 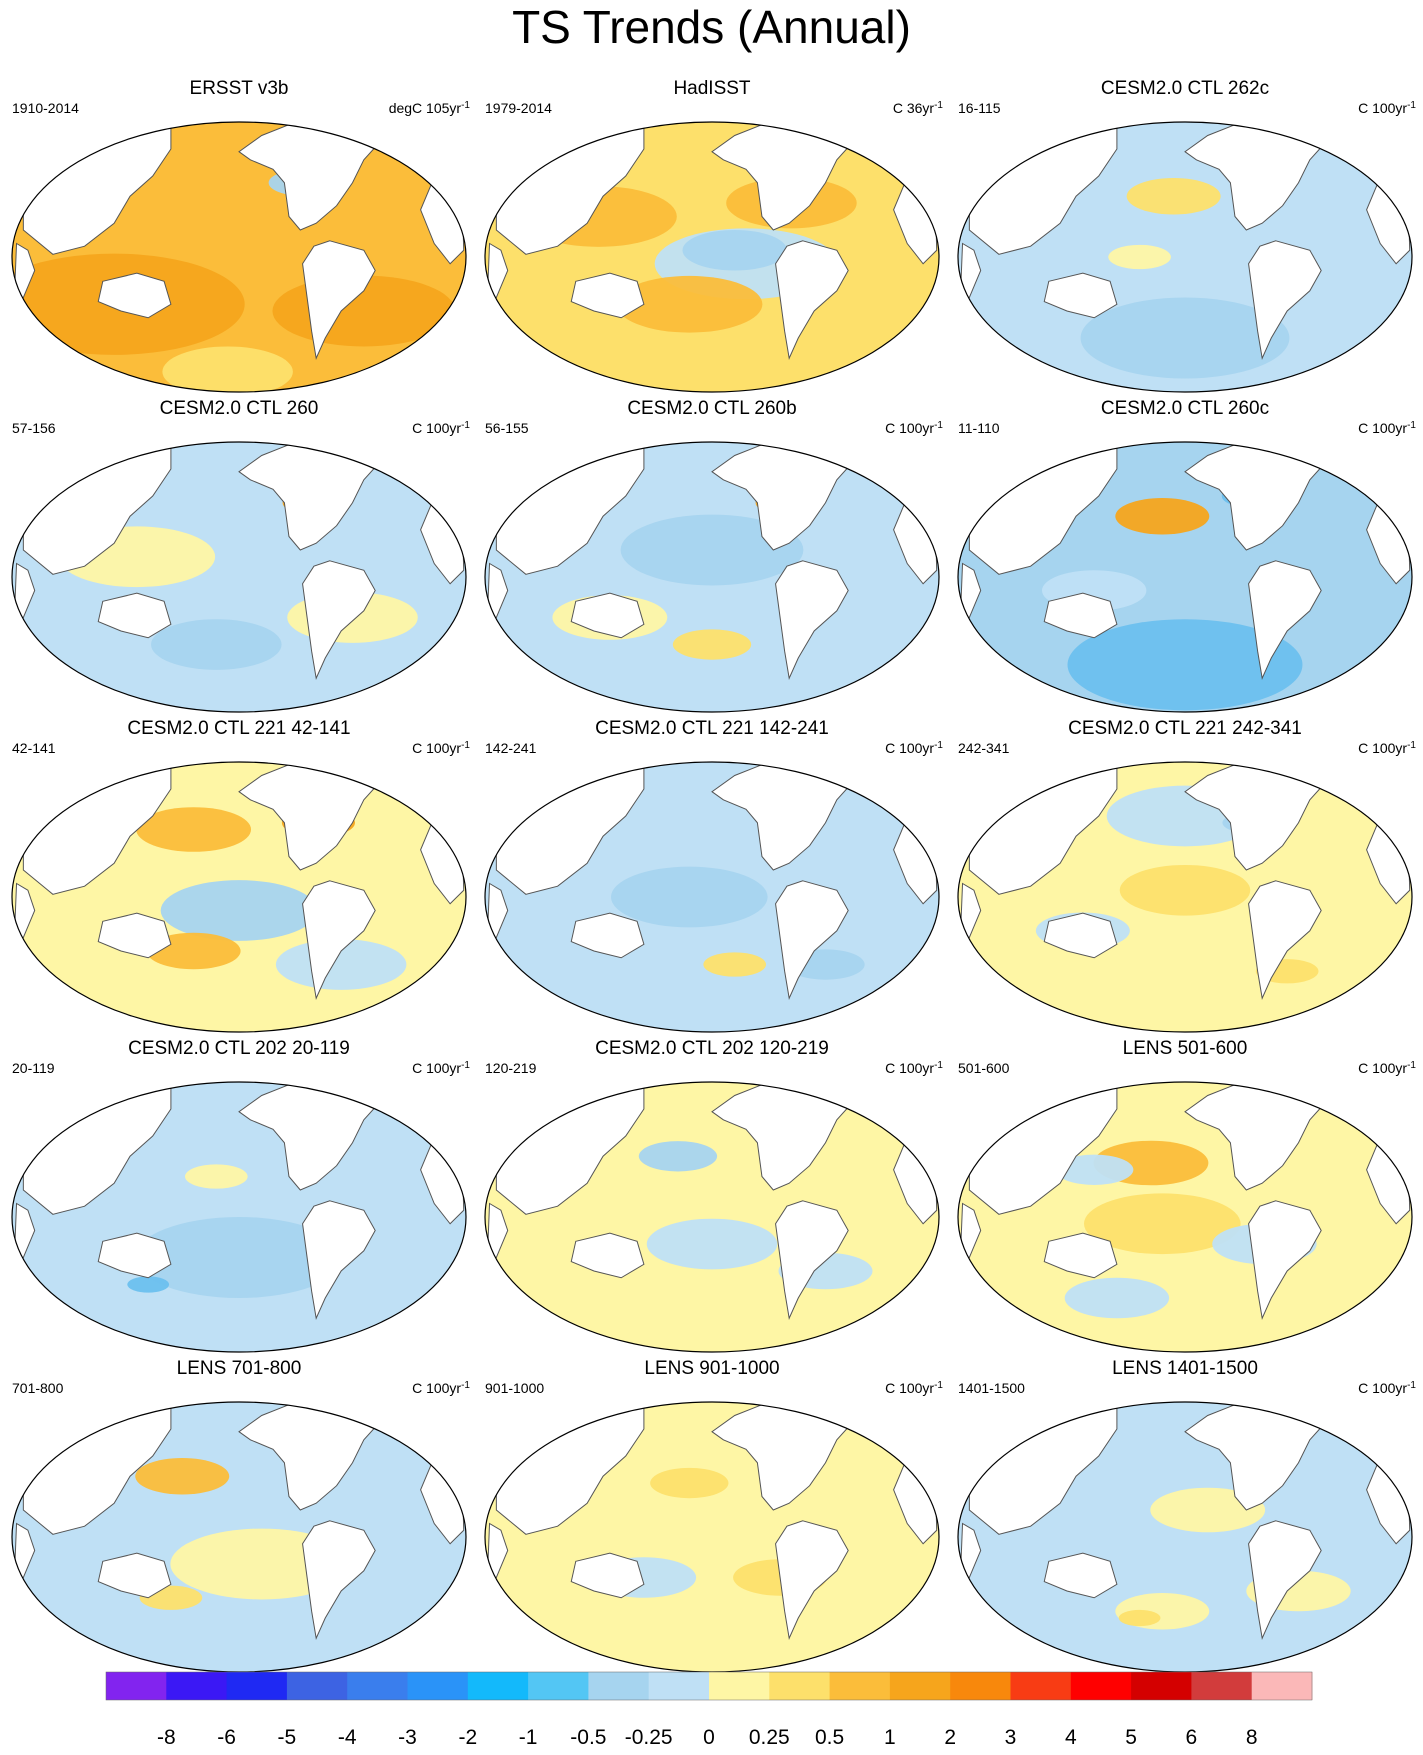 What do you see at coordinates (979, 108) in the screenshot?
I see `panel-period: 16-115` at bounding box center [979, 108].